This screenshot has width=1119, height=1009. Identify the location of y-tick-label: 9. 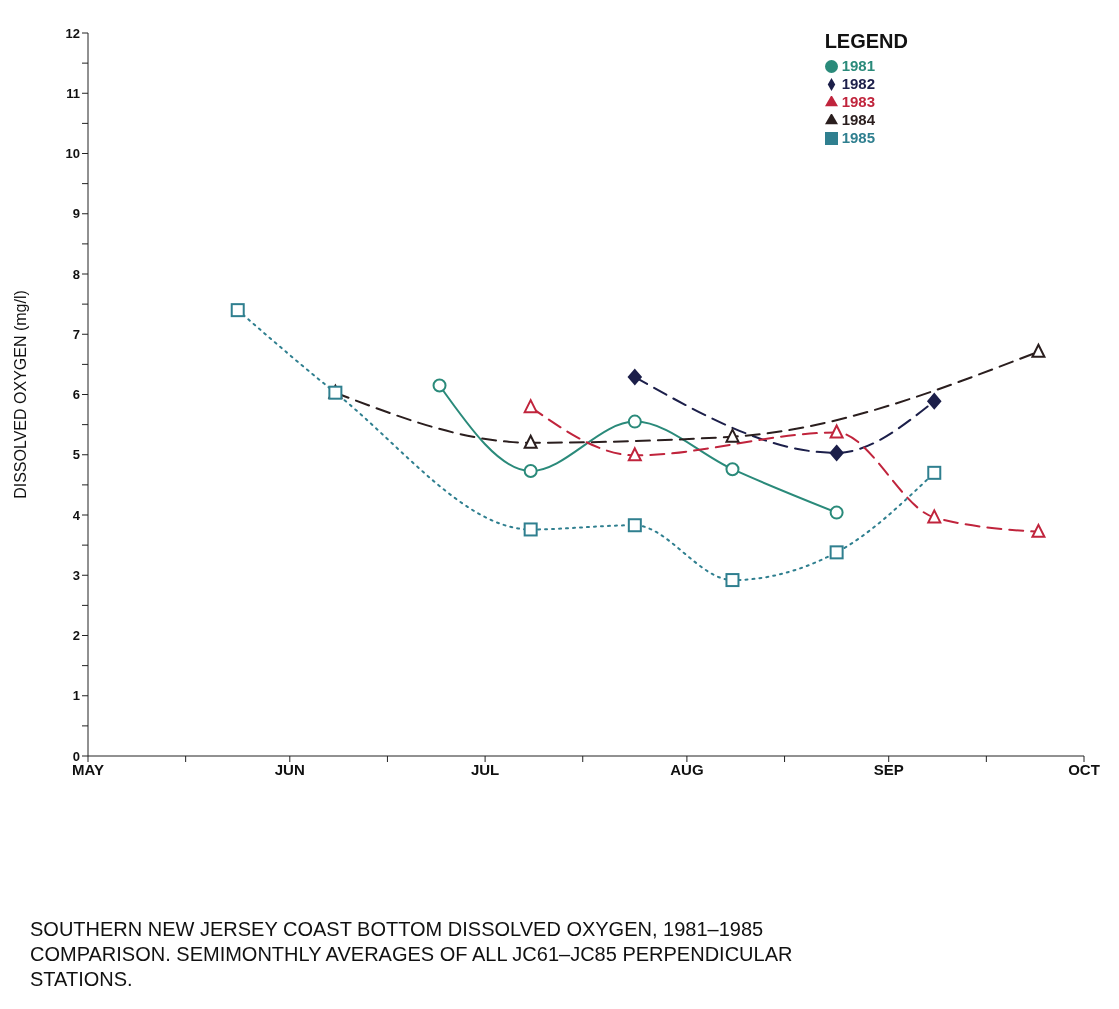
(76, 214).